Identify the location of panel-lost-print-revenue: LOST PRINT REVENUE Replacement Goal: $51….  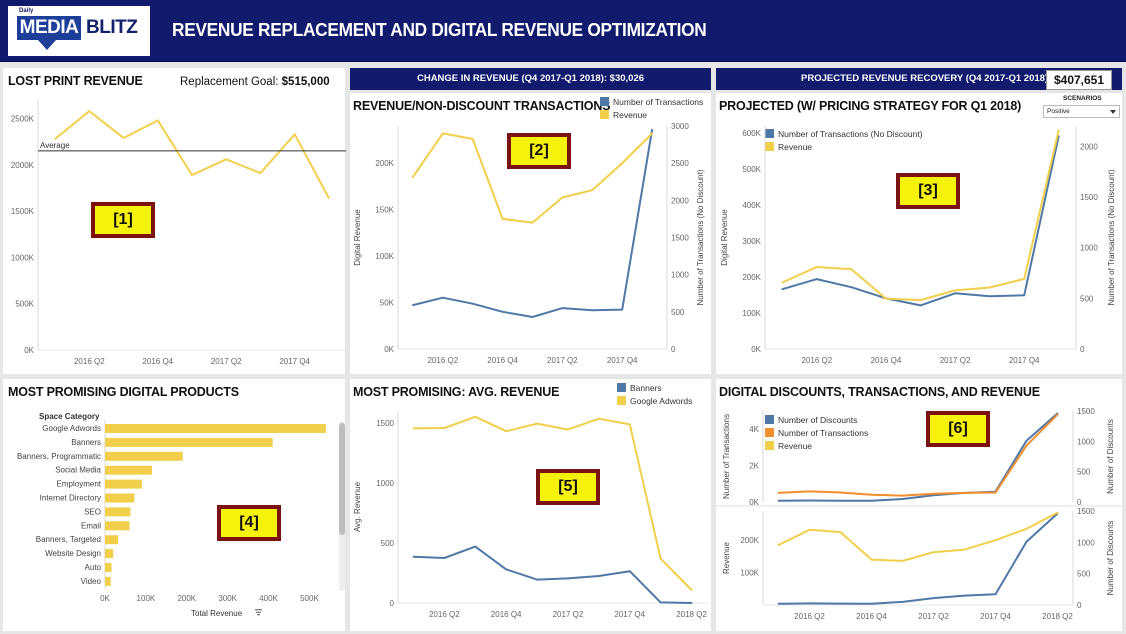
(174, 221).